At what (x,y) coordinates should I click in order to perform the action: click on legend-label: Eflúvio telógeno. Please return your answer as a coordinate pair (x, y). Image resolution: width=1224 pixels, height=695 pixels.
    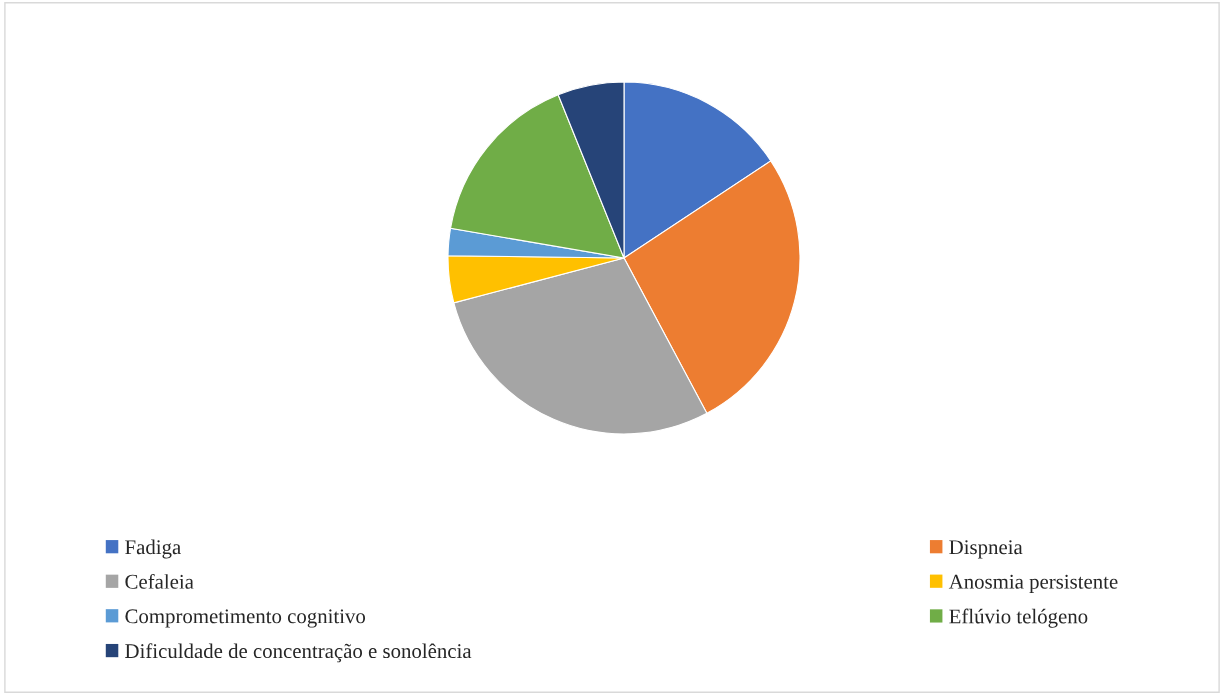
    Looking at the image, I should click on (1018, 618).